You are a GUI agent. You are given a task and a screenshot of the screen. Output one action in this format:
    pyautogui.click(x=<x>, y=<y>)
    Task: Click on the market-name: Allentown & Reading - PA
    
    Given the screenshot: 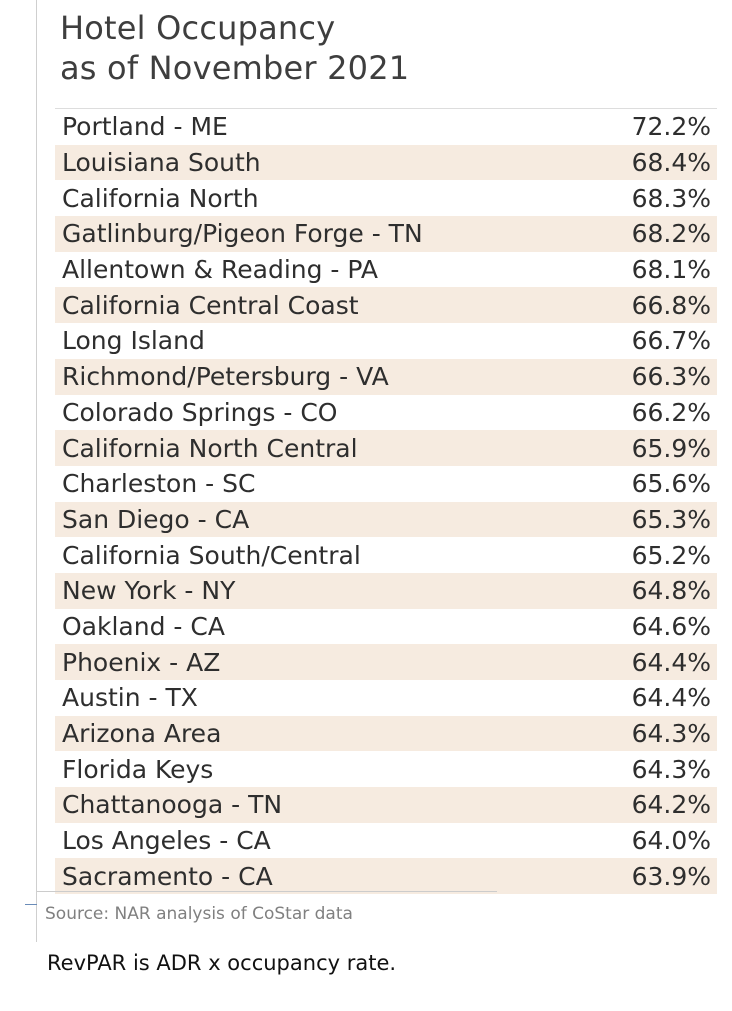 What is the action you would take?
    pyautogui.click(x=220, y=270)
    